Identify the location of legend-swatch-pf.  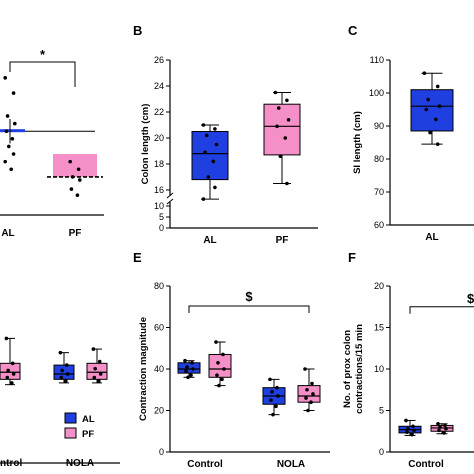
(70, 433).